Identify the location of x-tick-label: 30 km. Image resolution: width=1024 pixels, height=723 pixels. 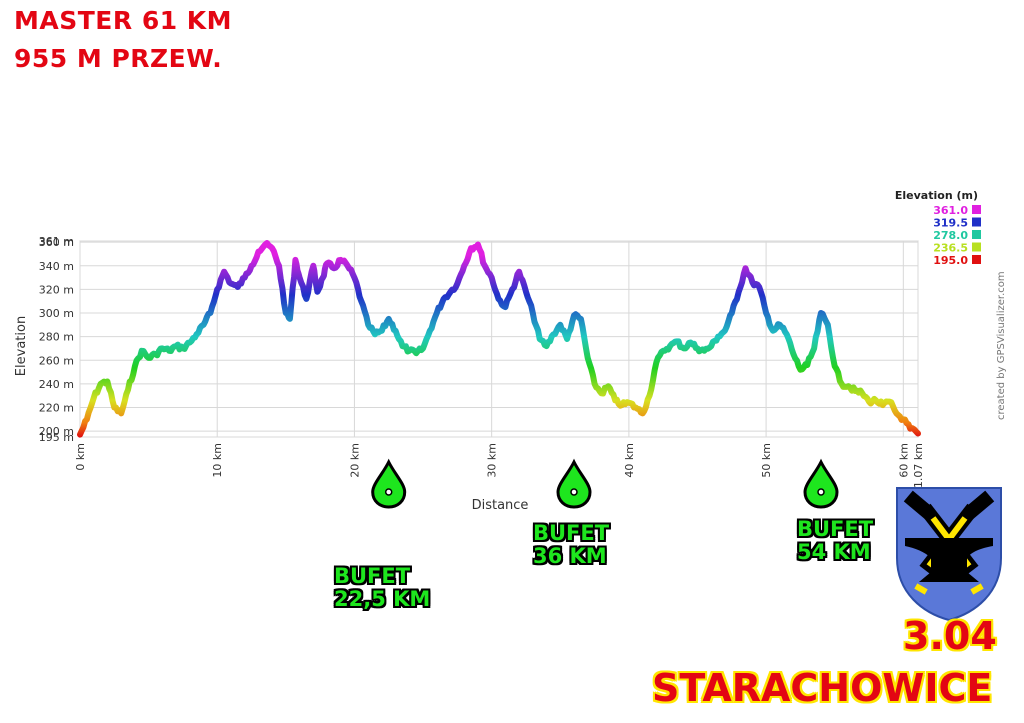
(492, 460).